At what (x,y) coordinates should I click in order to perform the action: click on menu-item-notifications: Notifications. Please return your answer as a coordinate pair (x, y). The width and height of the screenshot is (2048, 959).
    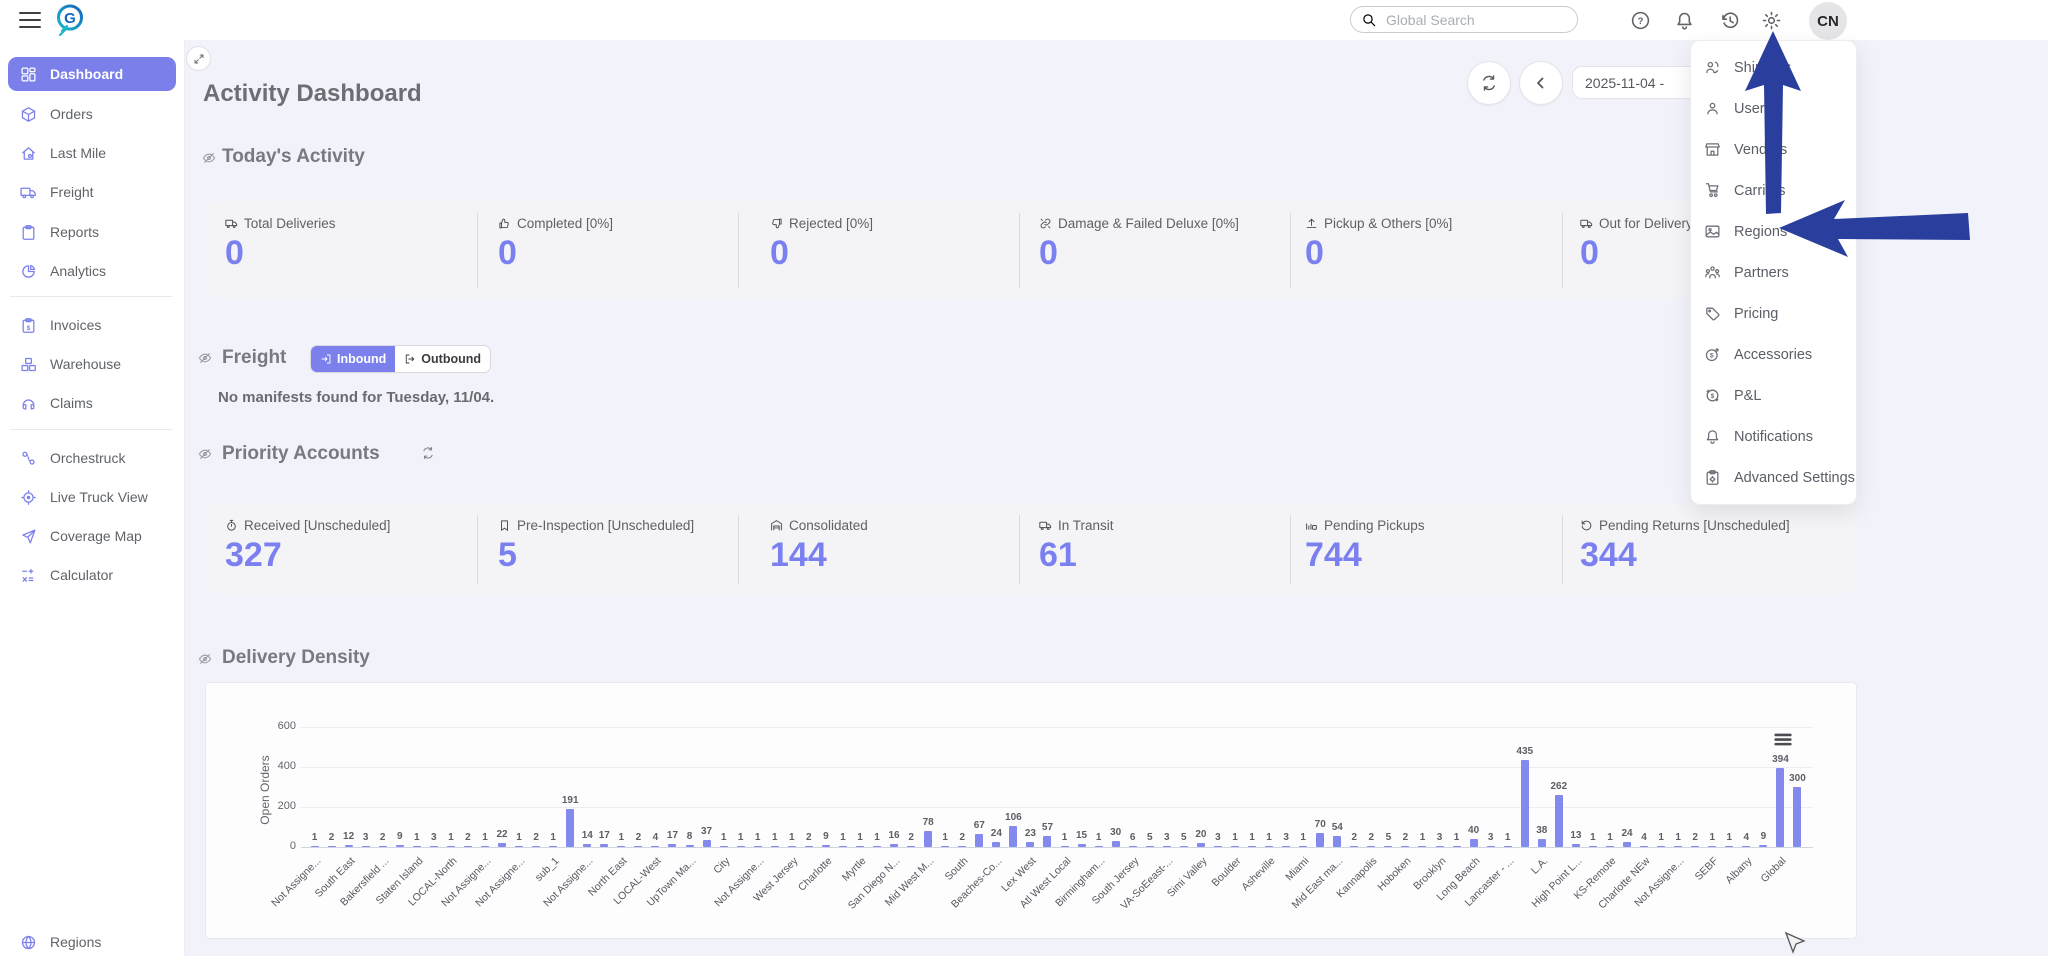
    Looking at the image, I should click on (1773, 436).